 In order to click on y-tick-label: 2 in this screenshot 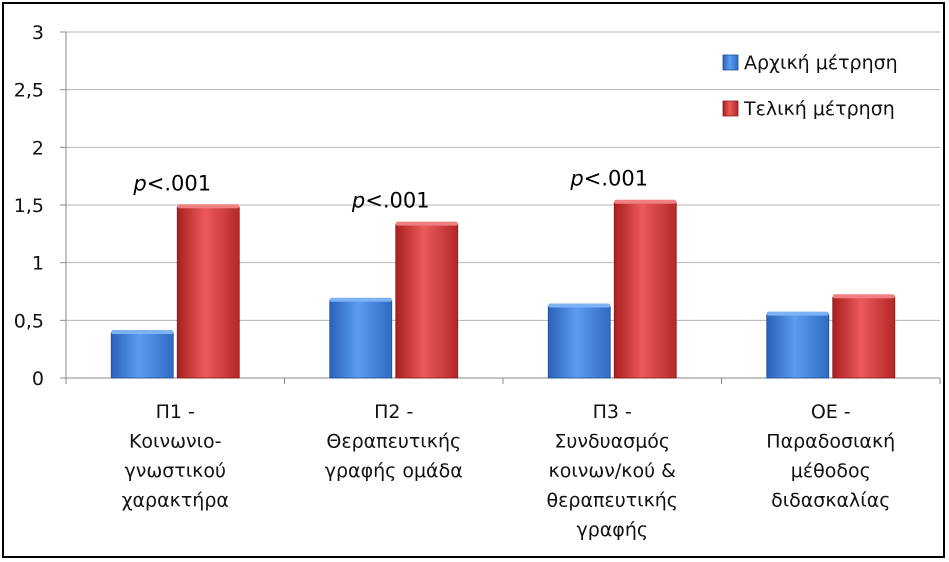, I will do `click(38, 148)`.